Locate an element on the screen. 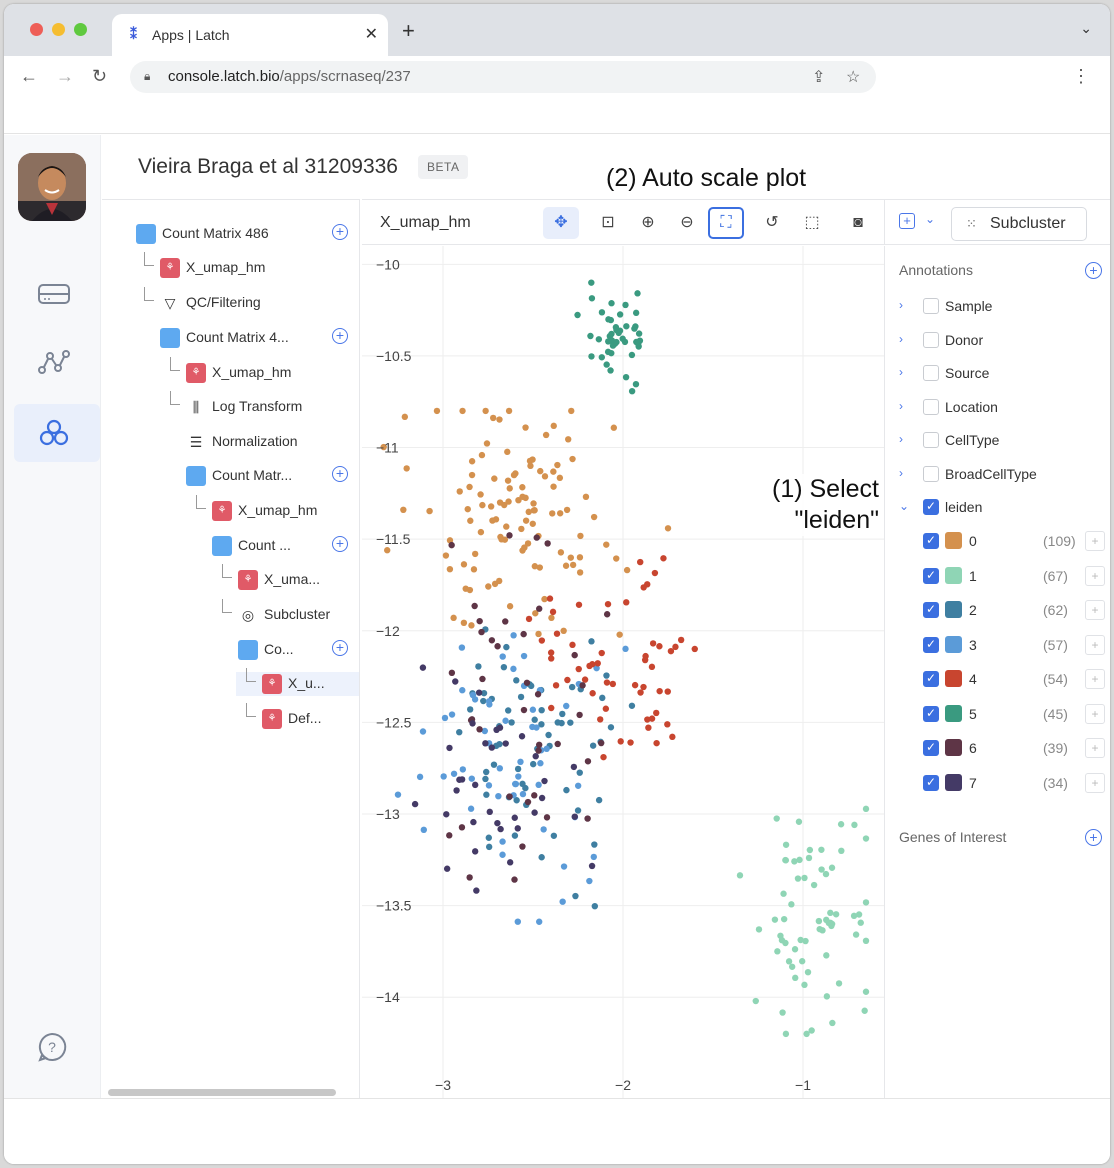 The width and height of the screenshot is (1114, 1168). chevron-right-icon: › is located at coordinates (901, 338).